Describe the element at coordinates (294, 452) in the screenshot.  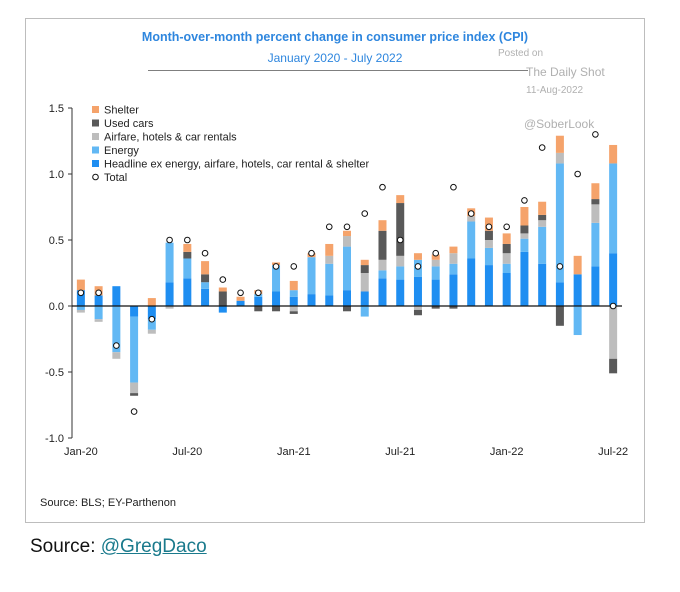
I see `x-tick-label: Jan-21` at that location.